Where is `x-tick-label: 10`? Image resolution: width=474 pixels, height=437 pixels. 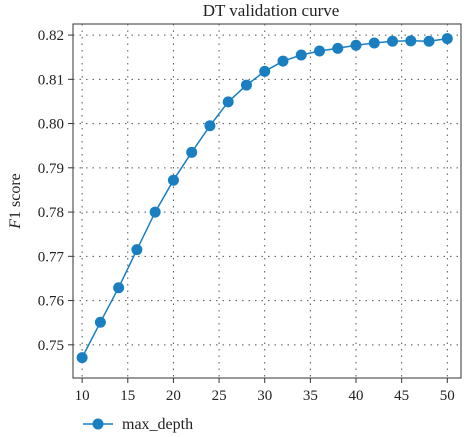
x-tick-label: 10 is located at coordinates (82, 396).